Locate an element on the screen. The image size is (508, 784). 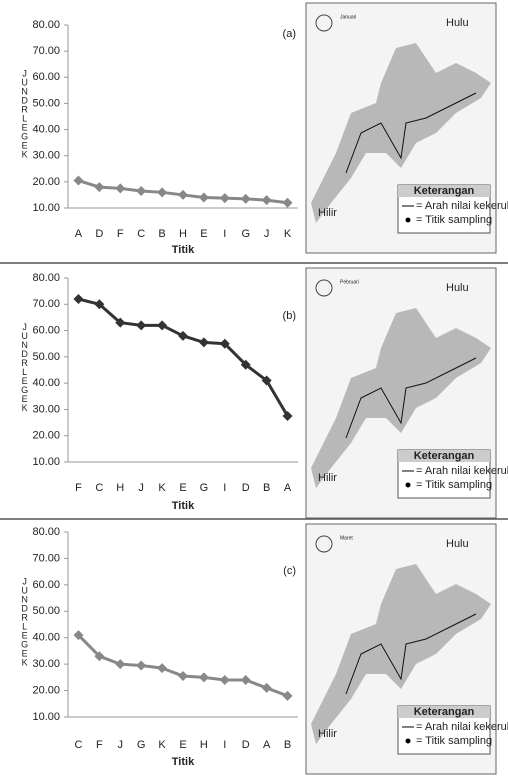
map-month: Pebruari is located at coordinates (349, 282).